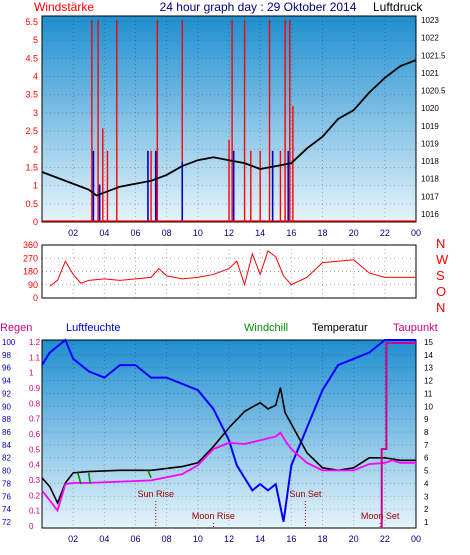 The width and height of the screenshot is (470, 555). Describe the element at coordinates (433, 55) in the screenshot. I see `pressure-tick-label: 1021.5` at that location.